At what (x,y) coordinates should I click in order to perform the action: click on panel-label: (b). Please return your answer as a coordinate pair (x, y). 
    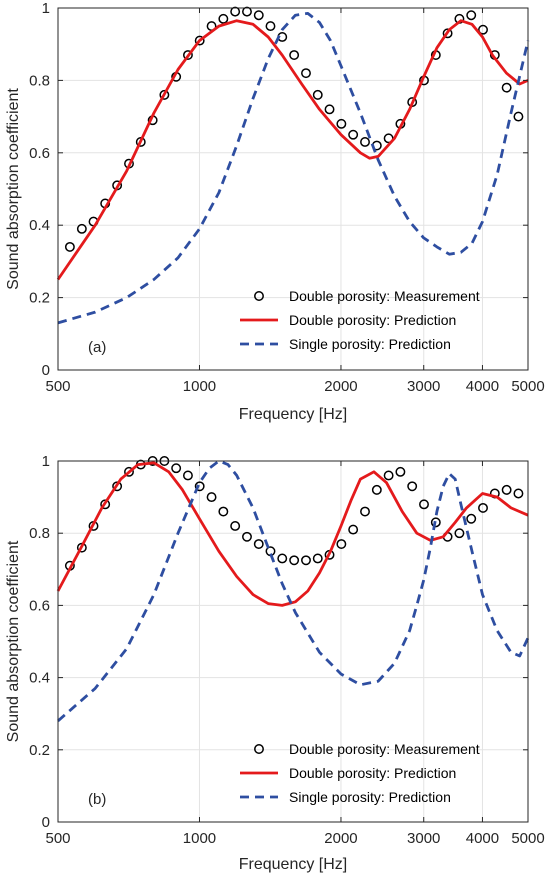
    Looking at the image, I should click on (97, 799).